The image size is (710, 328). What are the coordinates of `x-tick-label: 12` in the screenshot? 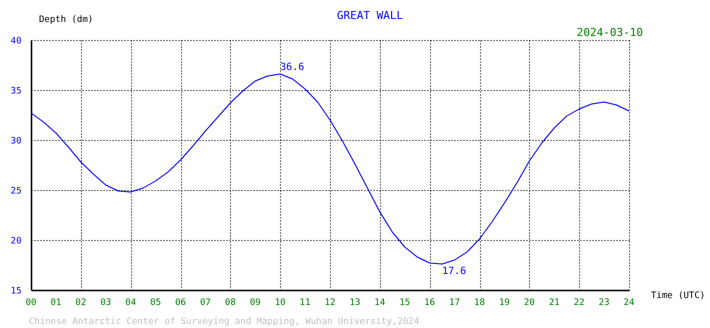 It's located at (330, 303).